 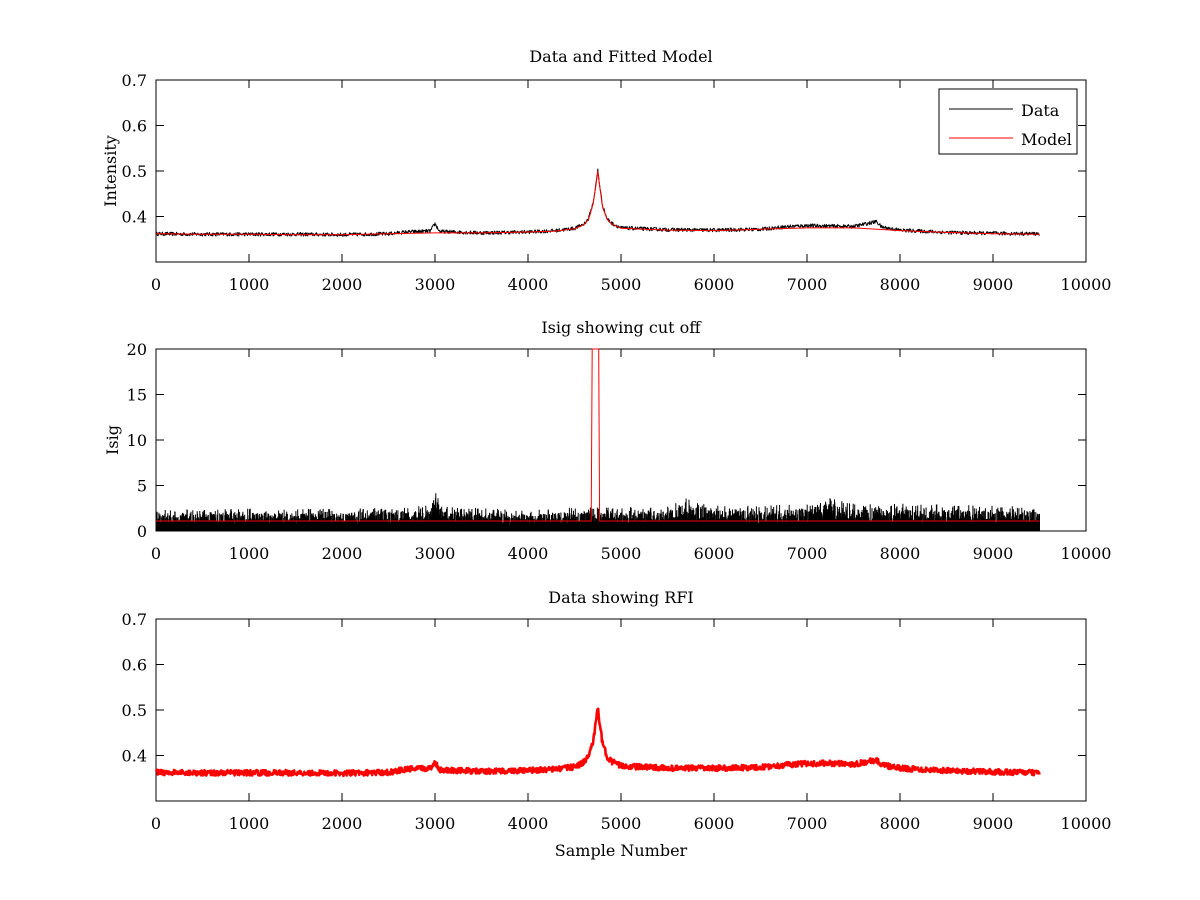 What do you see at coordinates (621, 327) in the screenshot?
I see `panel-title: Isig showing cut off` at bounding box center [621, 327].